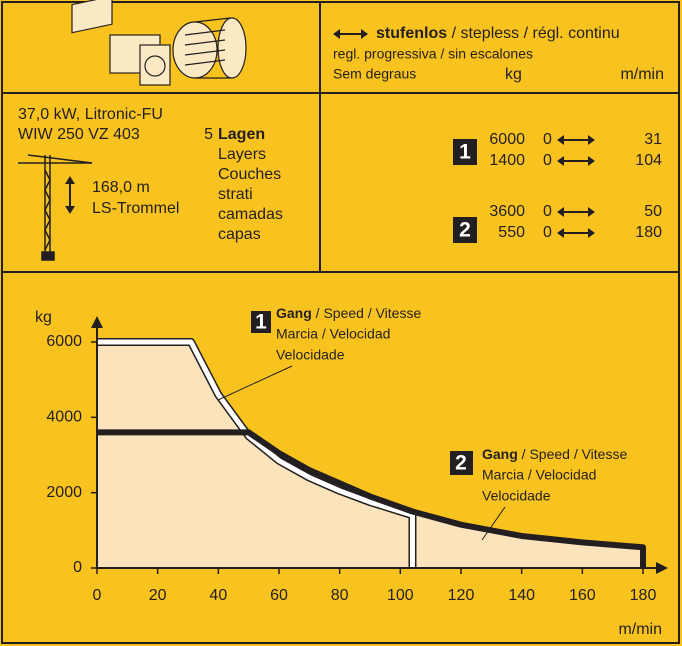 This screenshot has height=646, width=682. I want to click on header-line: Sem degraus, so click(374, 74).